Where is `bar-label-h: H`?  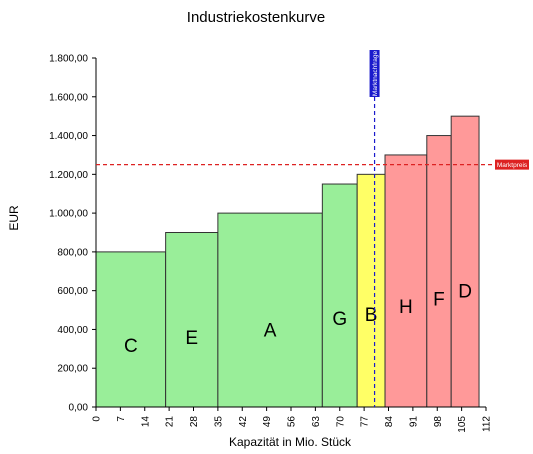
bar-label-h: H is located at coordinates (406, 307).